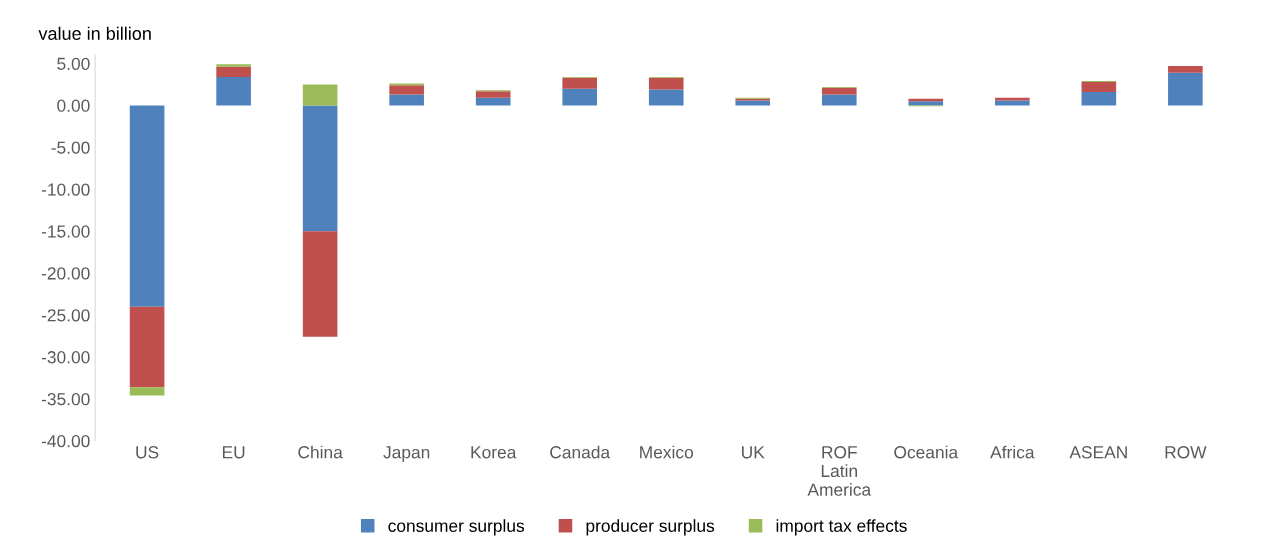  I want to click on x-tick-label: UK, so click(753, 452).